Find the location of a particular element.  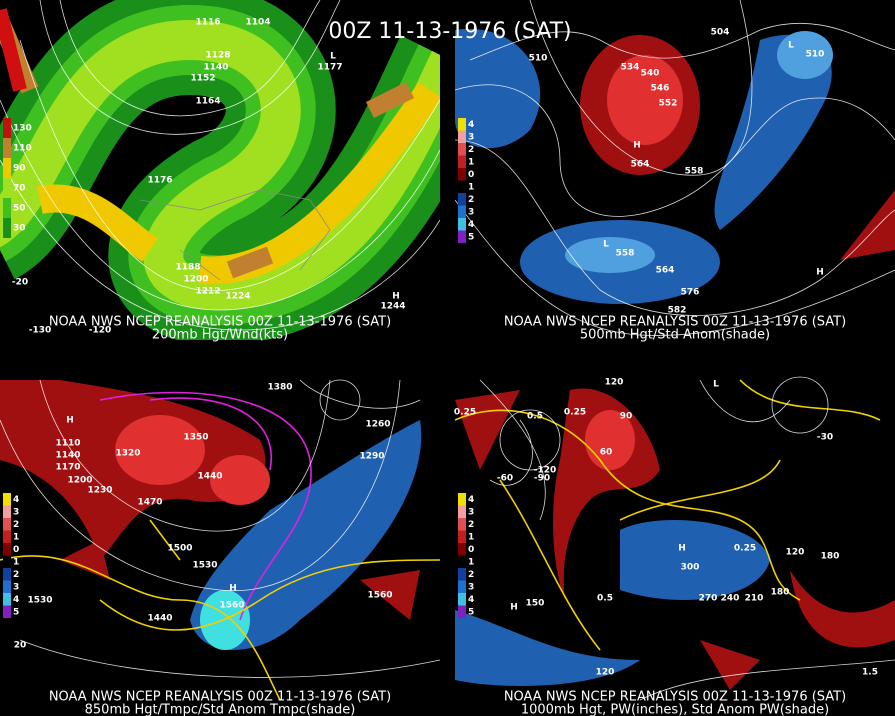

contour-label: 20 is located at coordinates (20, 646).